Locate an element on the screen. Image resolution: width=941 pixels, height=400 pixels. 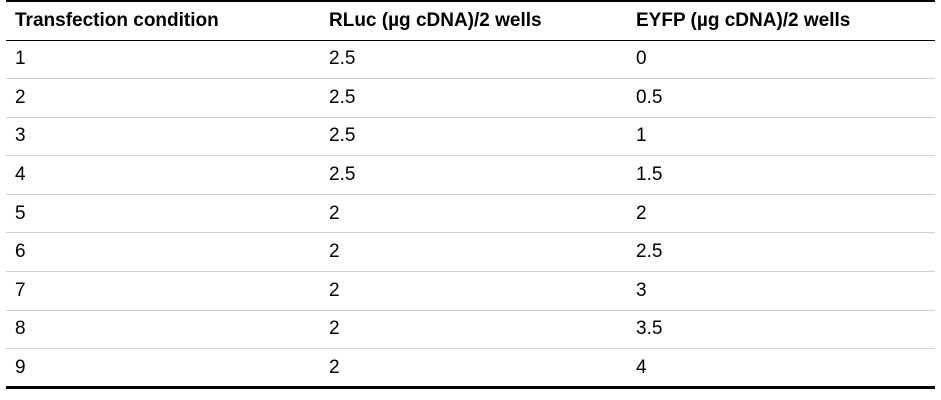
cell-eyfp: 3 is located at coordinates (781, 291).